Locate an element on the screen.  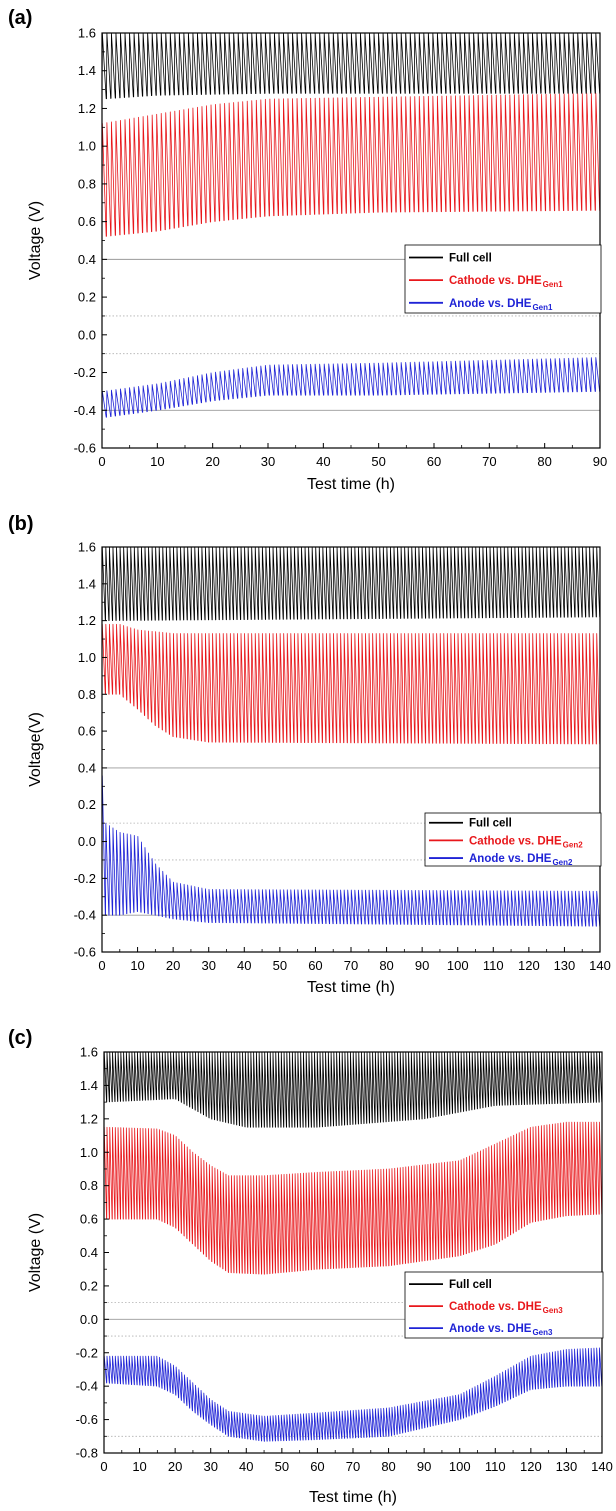
legend-label: Anode vs. DHEGen1 is located at coordinates (501, 305).